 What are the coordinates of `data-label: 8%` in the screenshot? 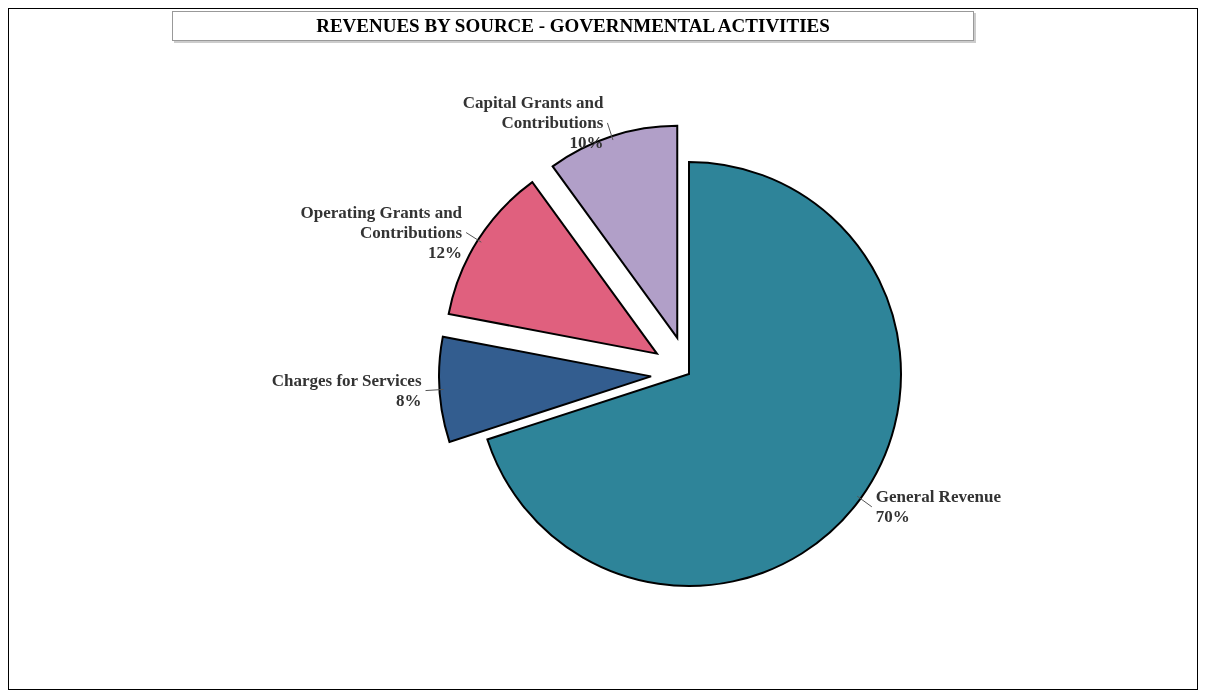 It's located at (409, 400).